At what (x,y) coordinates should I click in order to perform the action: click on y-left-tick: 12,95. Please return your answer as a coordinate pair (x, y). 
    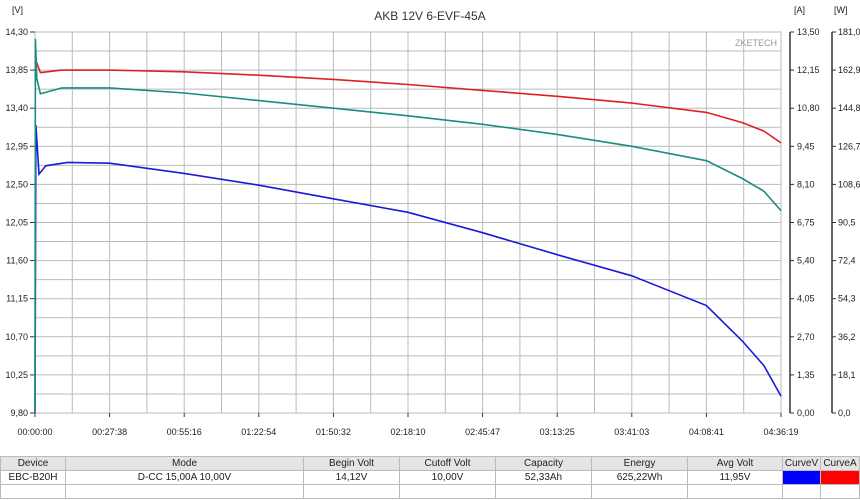
    Looking at the image, I should click on (16, 146).